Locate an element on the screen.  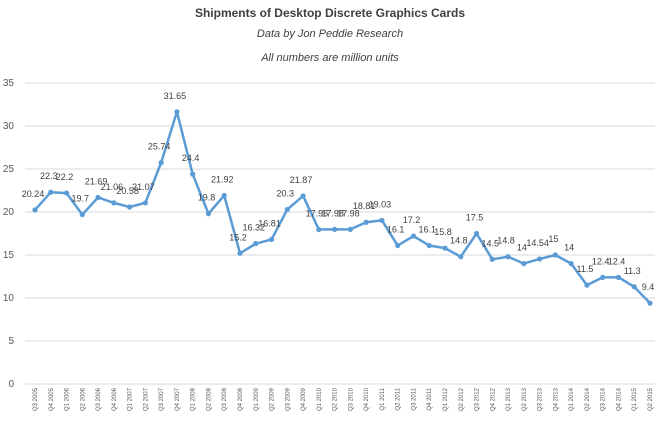
x-tick-label: Q4 2014 is located at coordinates (619, 399).